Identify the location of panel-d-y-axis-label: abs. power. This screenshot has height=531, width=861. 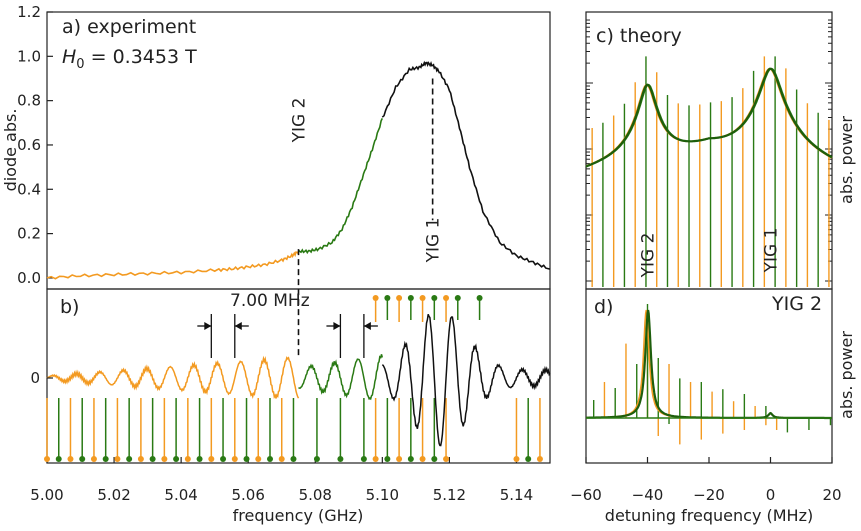
(846, 375).